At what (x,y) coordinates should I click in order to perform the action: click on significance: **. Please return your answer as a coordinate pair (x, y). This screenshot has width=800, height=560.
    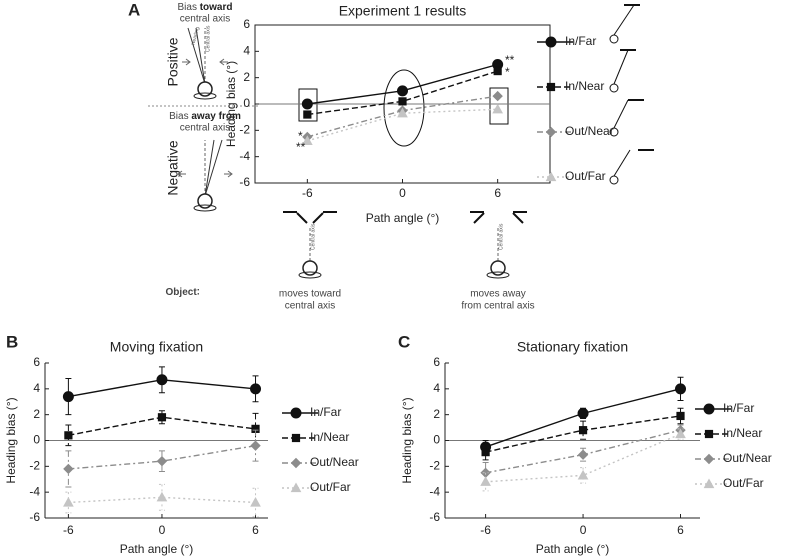
    Looking at the image, I should click on (510, 60).